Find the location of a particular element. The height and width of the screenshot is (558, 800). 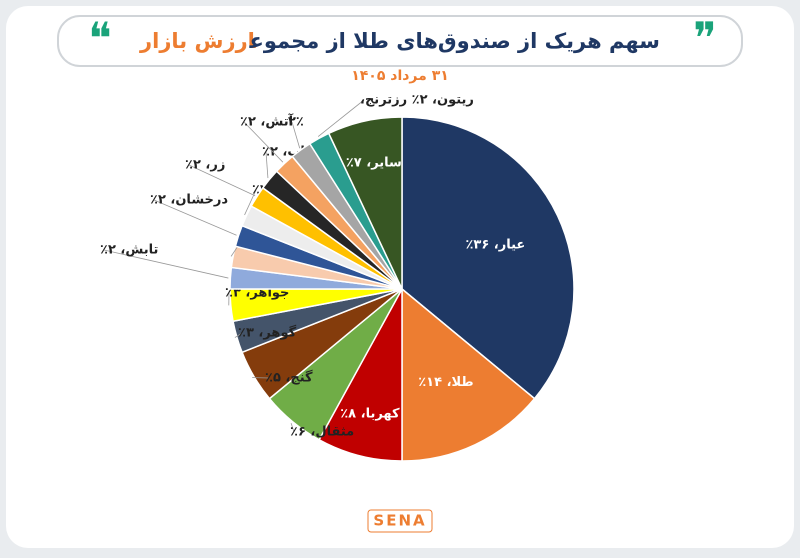

data-label: مثقال، ۶٪ is located at coordinates (322, 432).